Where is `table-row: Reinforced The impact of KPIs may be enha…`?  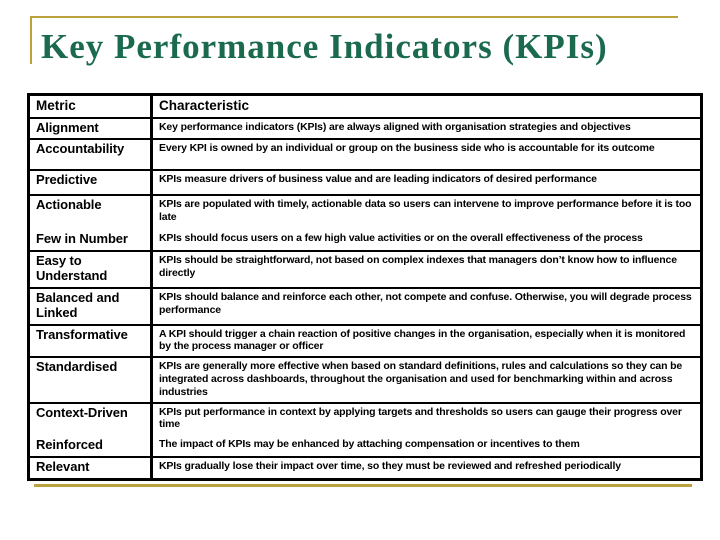
table-row: Reinforced The impact of KPIs may be enha… is located at coordinates (365, 447).